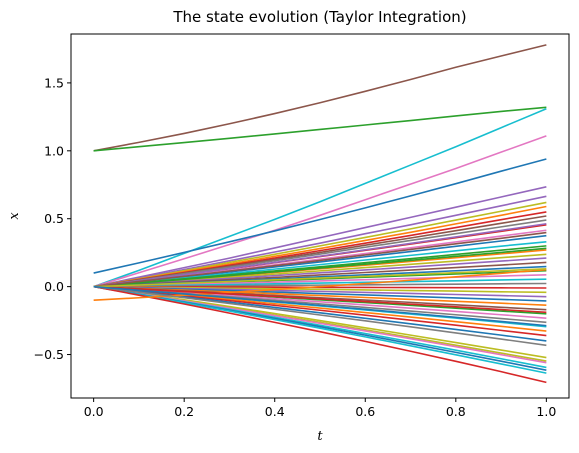 The image size is (579, 453). Describe the element at coordinates (365, 411) in the screenshot. I see `x-tick-label: 0.6` at that location.